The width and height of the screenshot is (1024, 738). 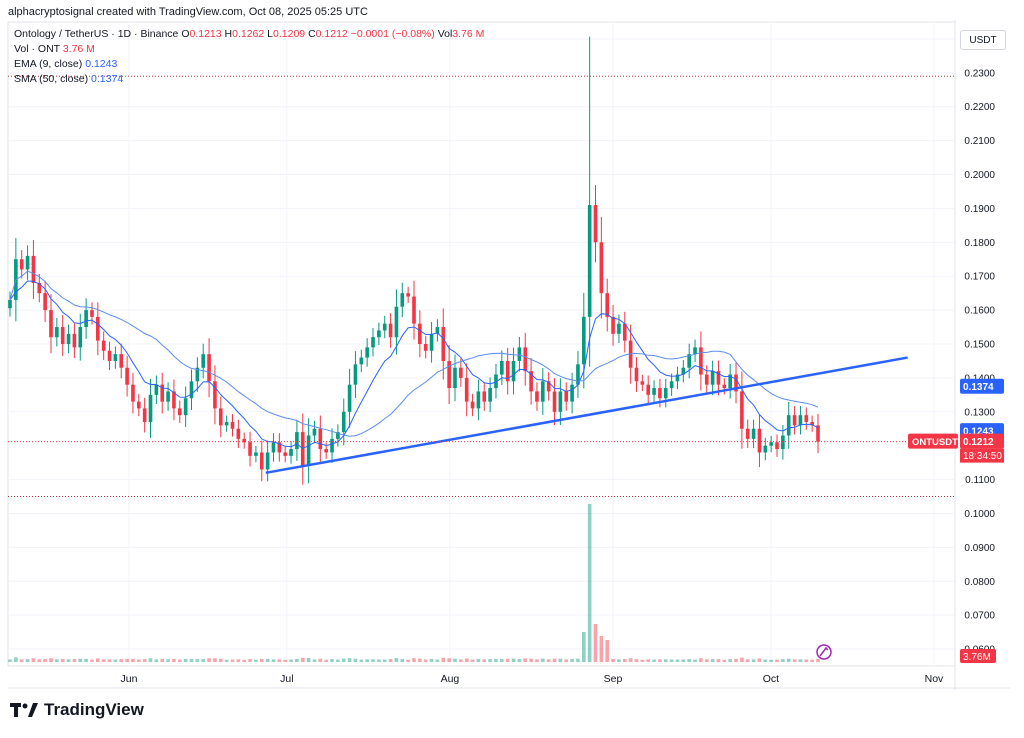 I want to click on y-tick-label: 0.1600, so click(x=979, y=311).